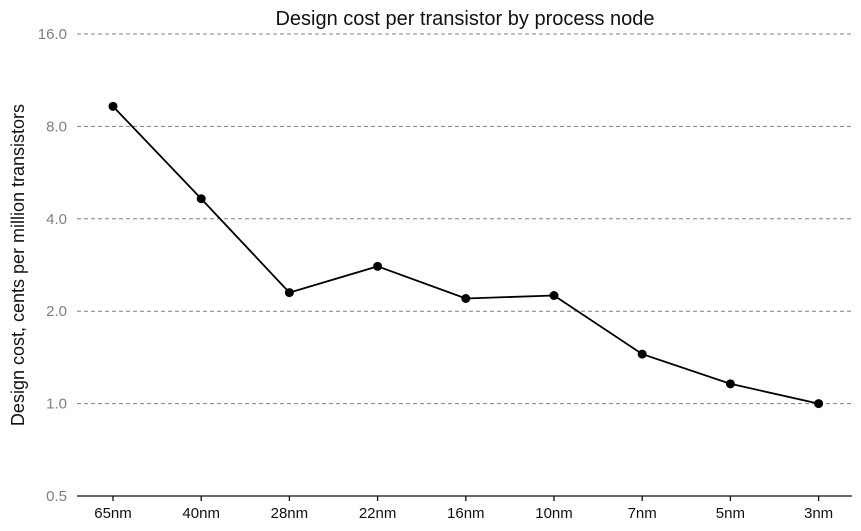 The image size is (861, 531). I want to click on x-tick-label: 3nm, so click(818, 513).